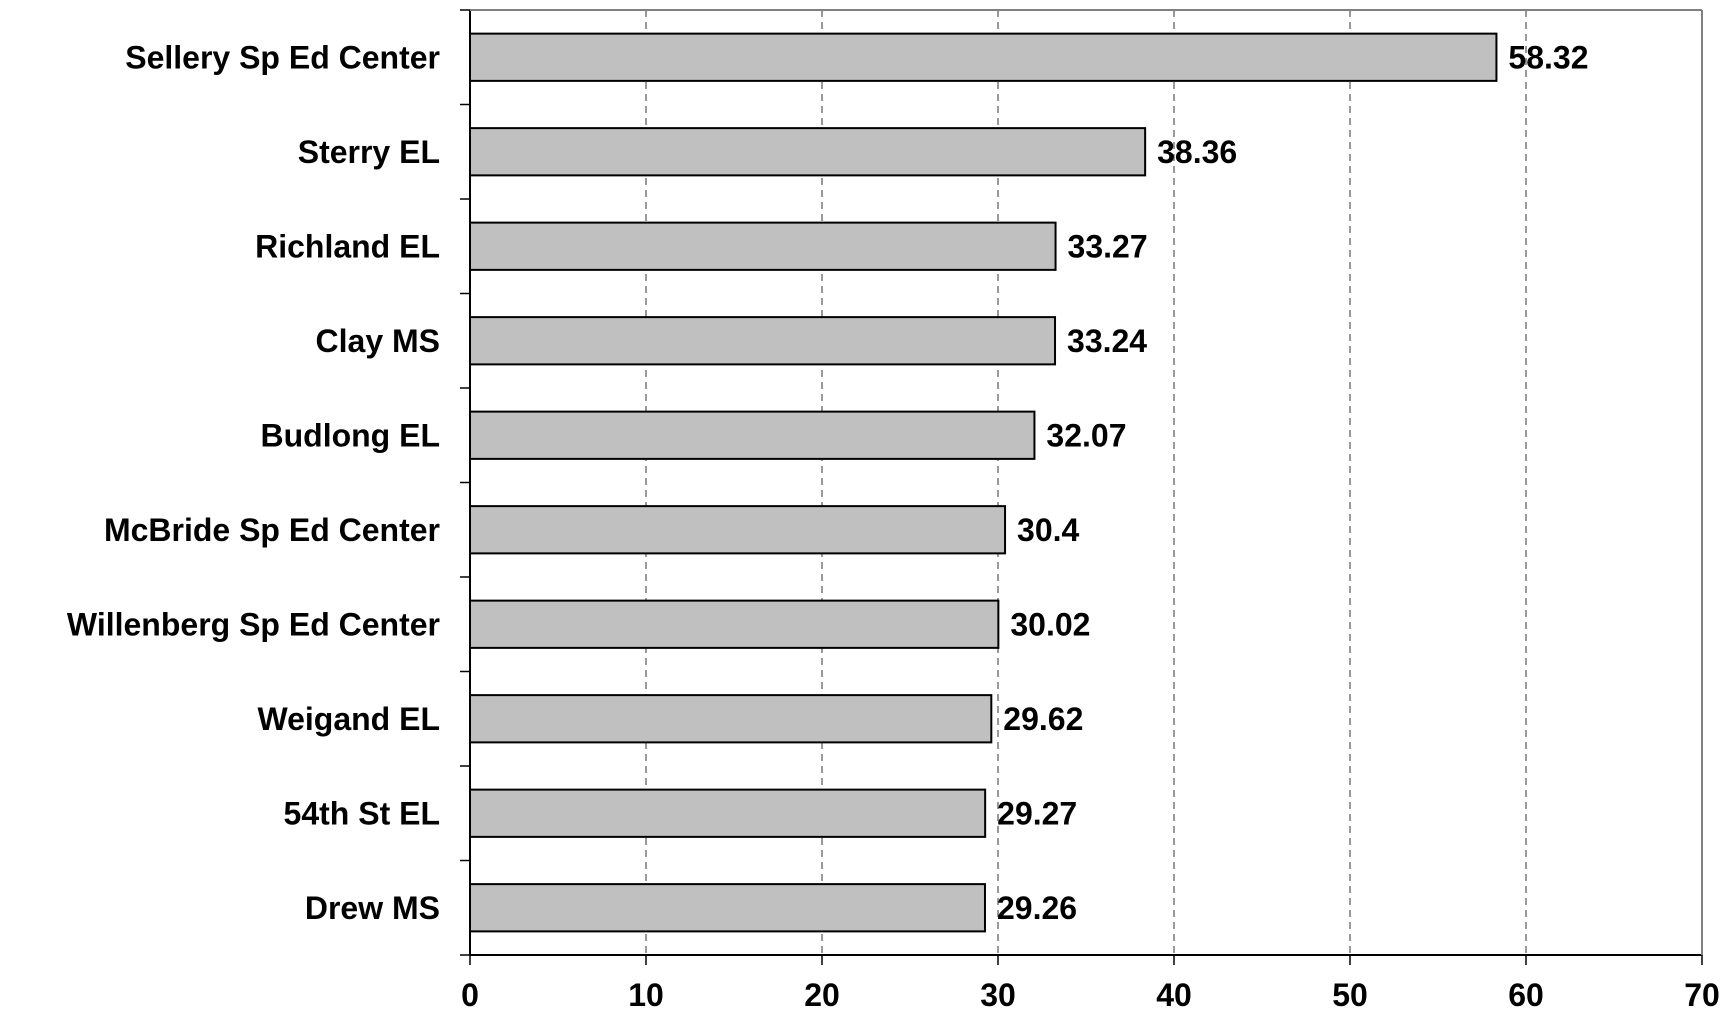  I want to click on category-label: Willenberg Sp Ed Center, so click(253, 624).